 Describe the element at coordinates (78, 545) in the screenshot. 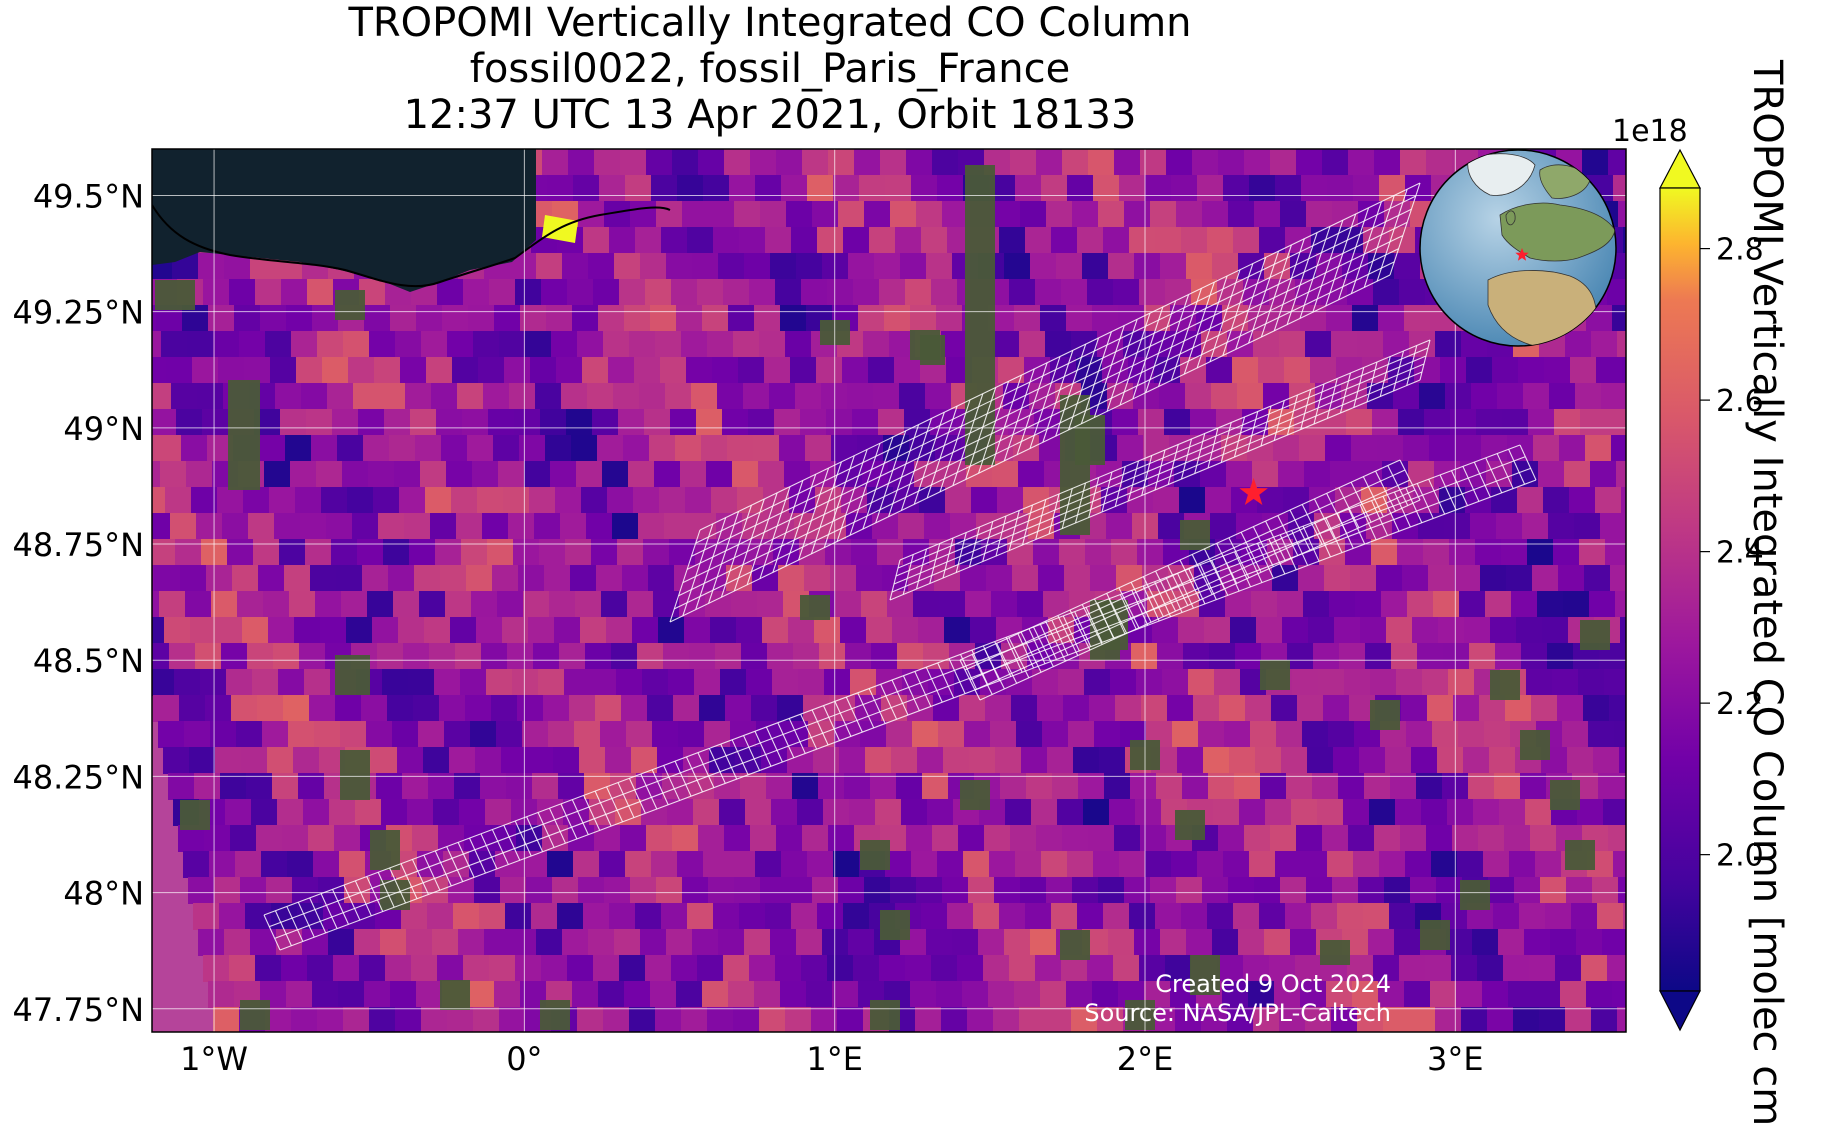

I see `lat-tick-label: 48.75°N` at that location.